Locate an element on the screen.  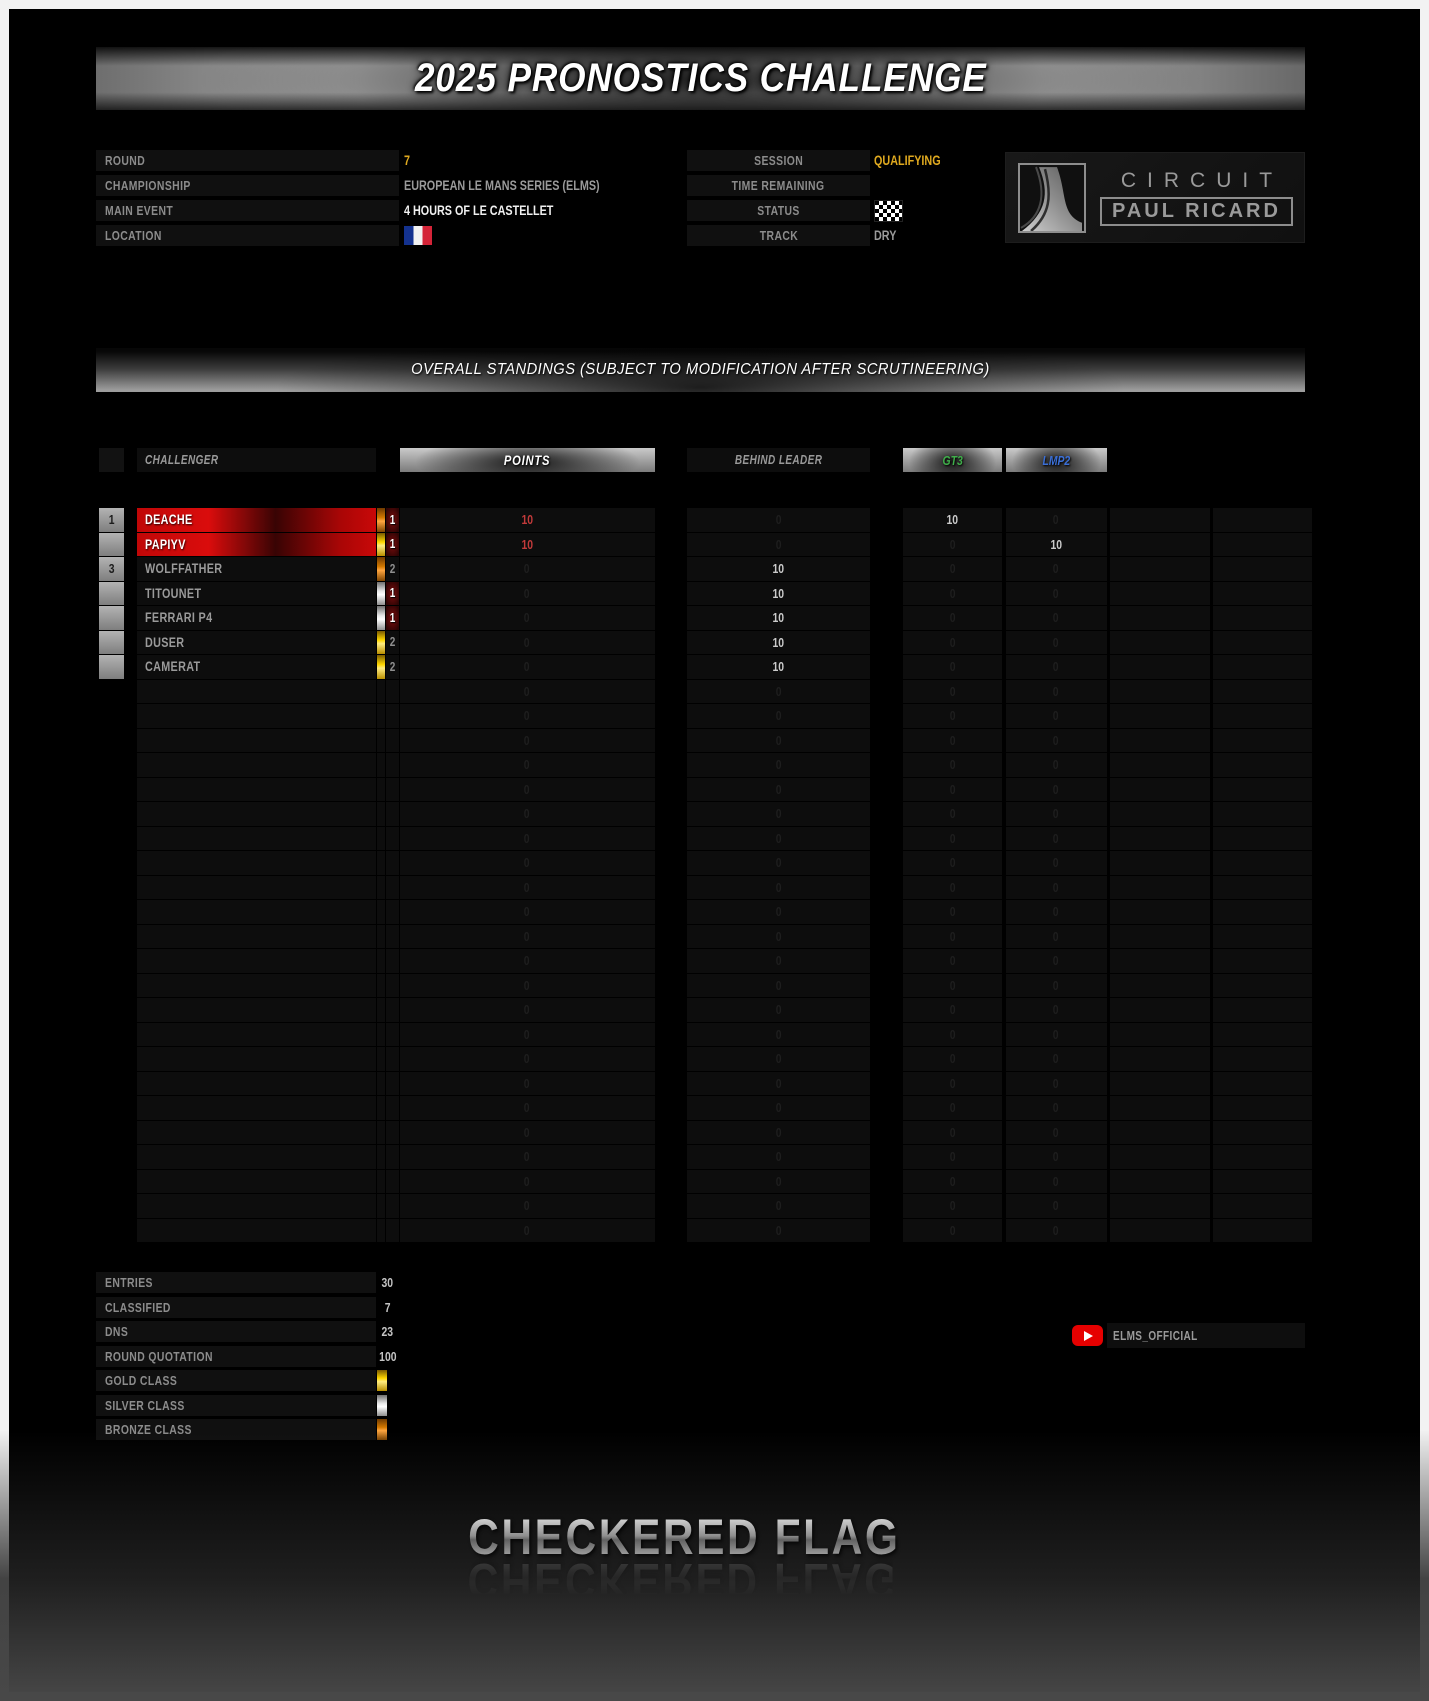
youtube-channel-badge: ELMS_OFFICIAL is located at coordinates (1206, 1335).